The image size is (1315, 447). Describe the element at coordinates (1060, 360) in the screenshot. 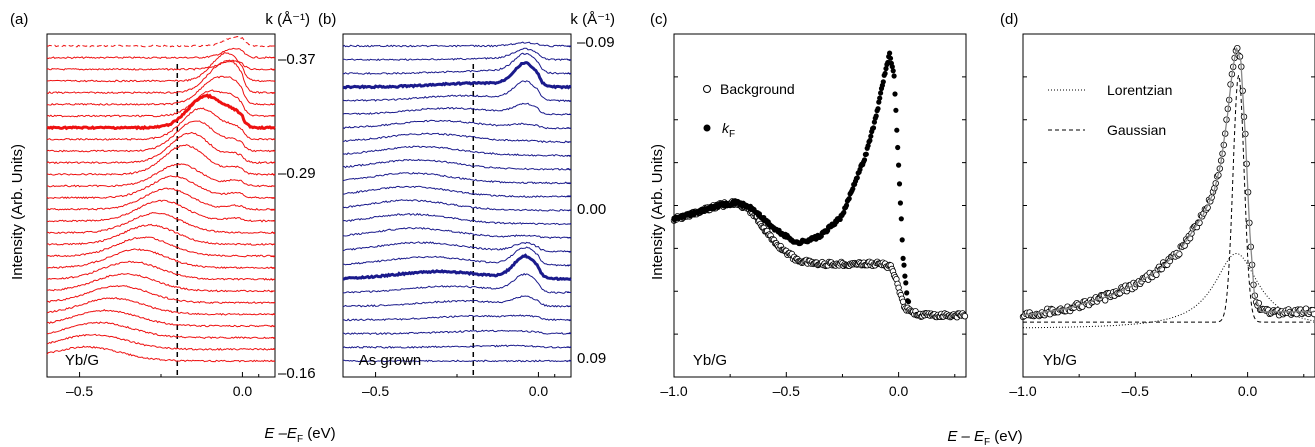

I see `sample-label-d: Yb/G` at that location.